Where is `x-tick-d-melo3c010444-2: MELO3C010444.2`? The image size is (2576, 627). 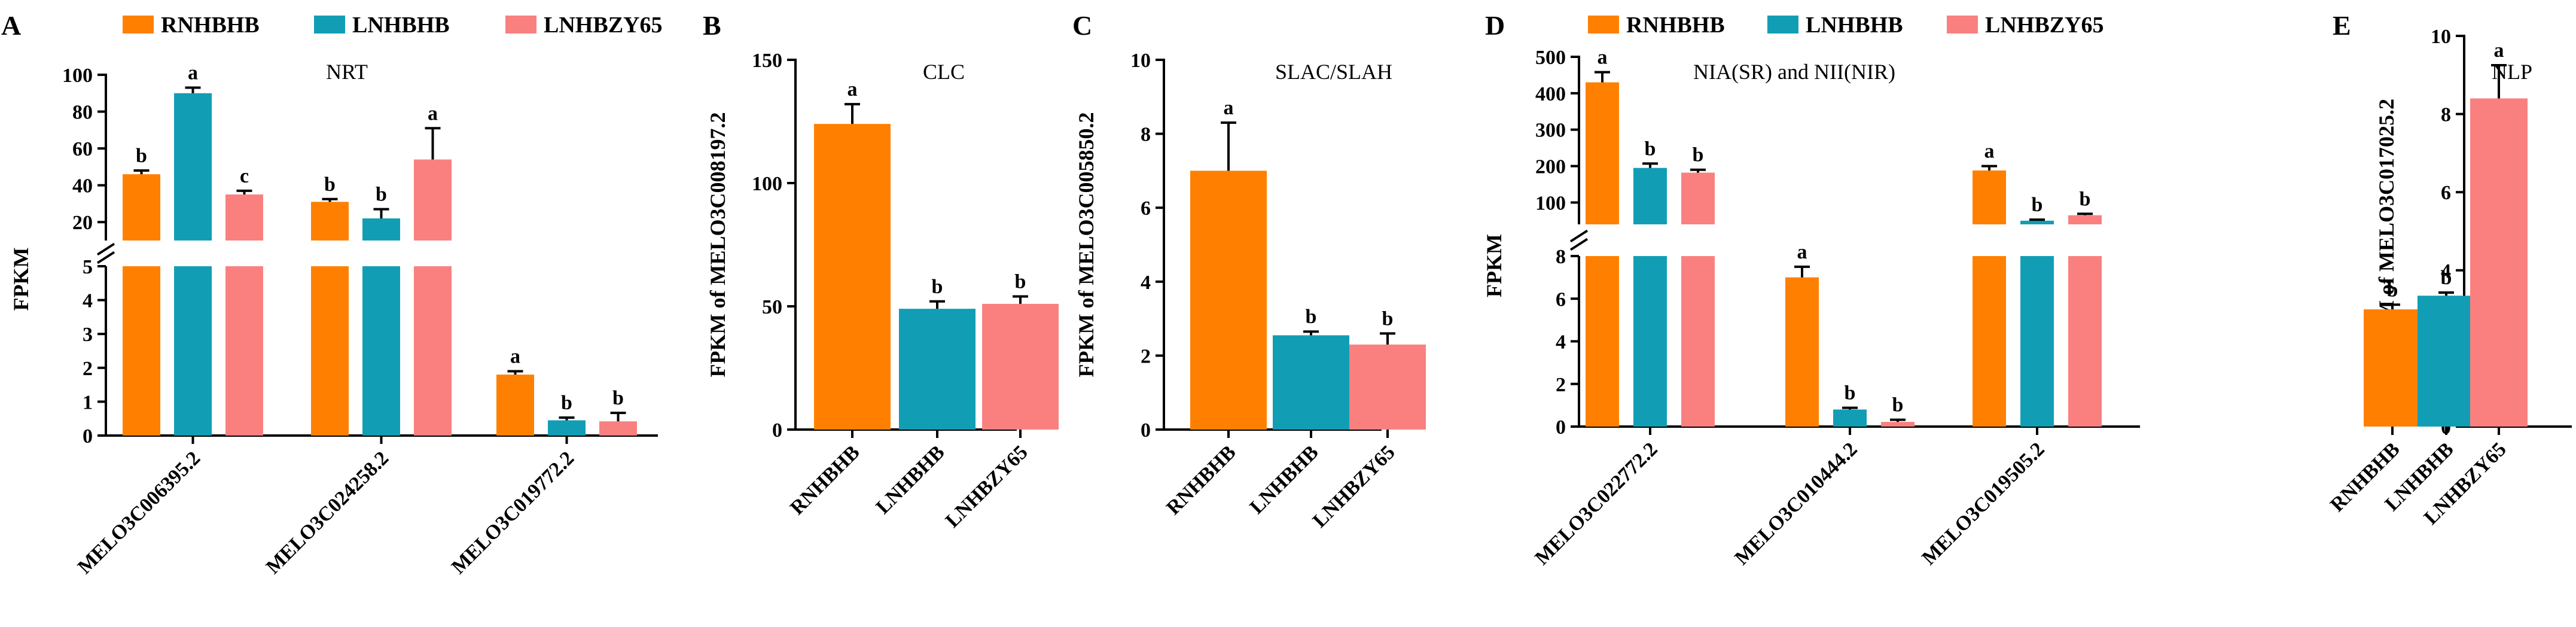 x-tick-d-melo3c010444-2: MELO3C010444.2 is located at coordinates (1796, 504).